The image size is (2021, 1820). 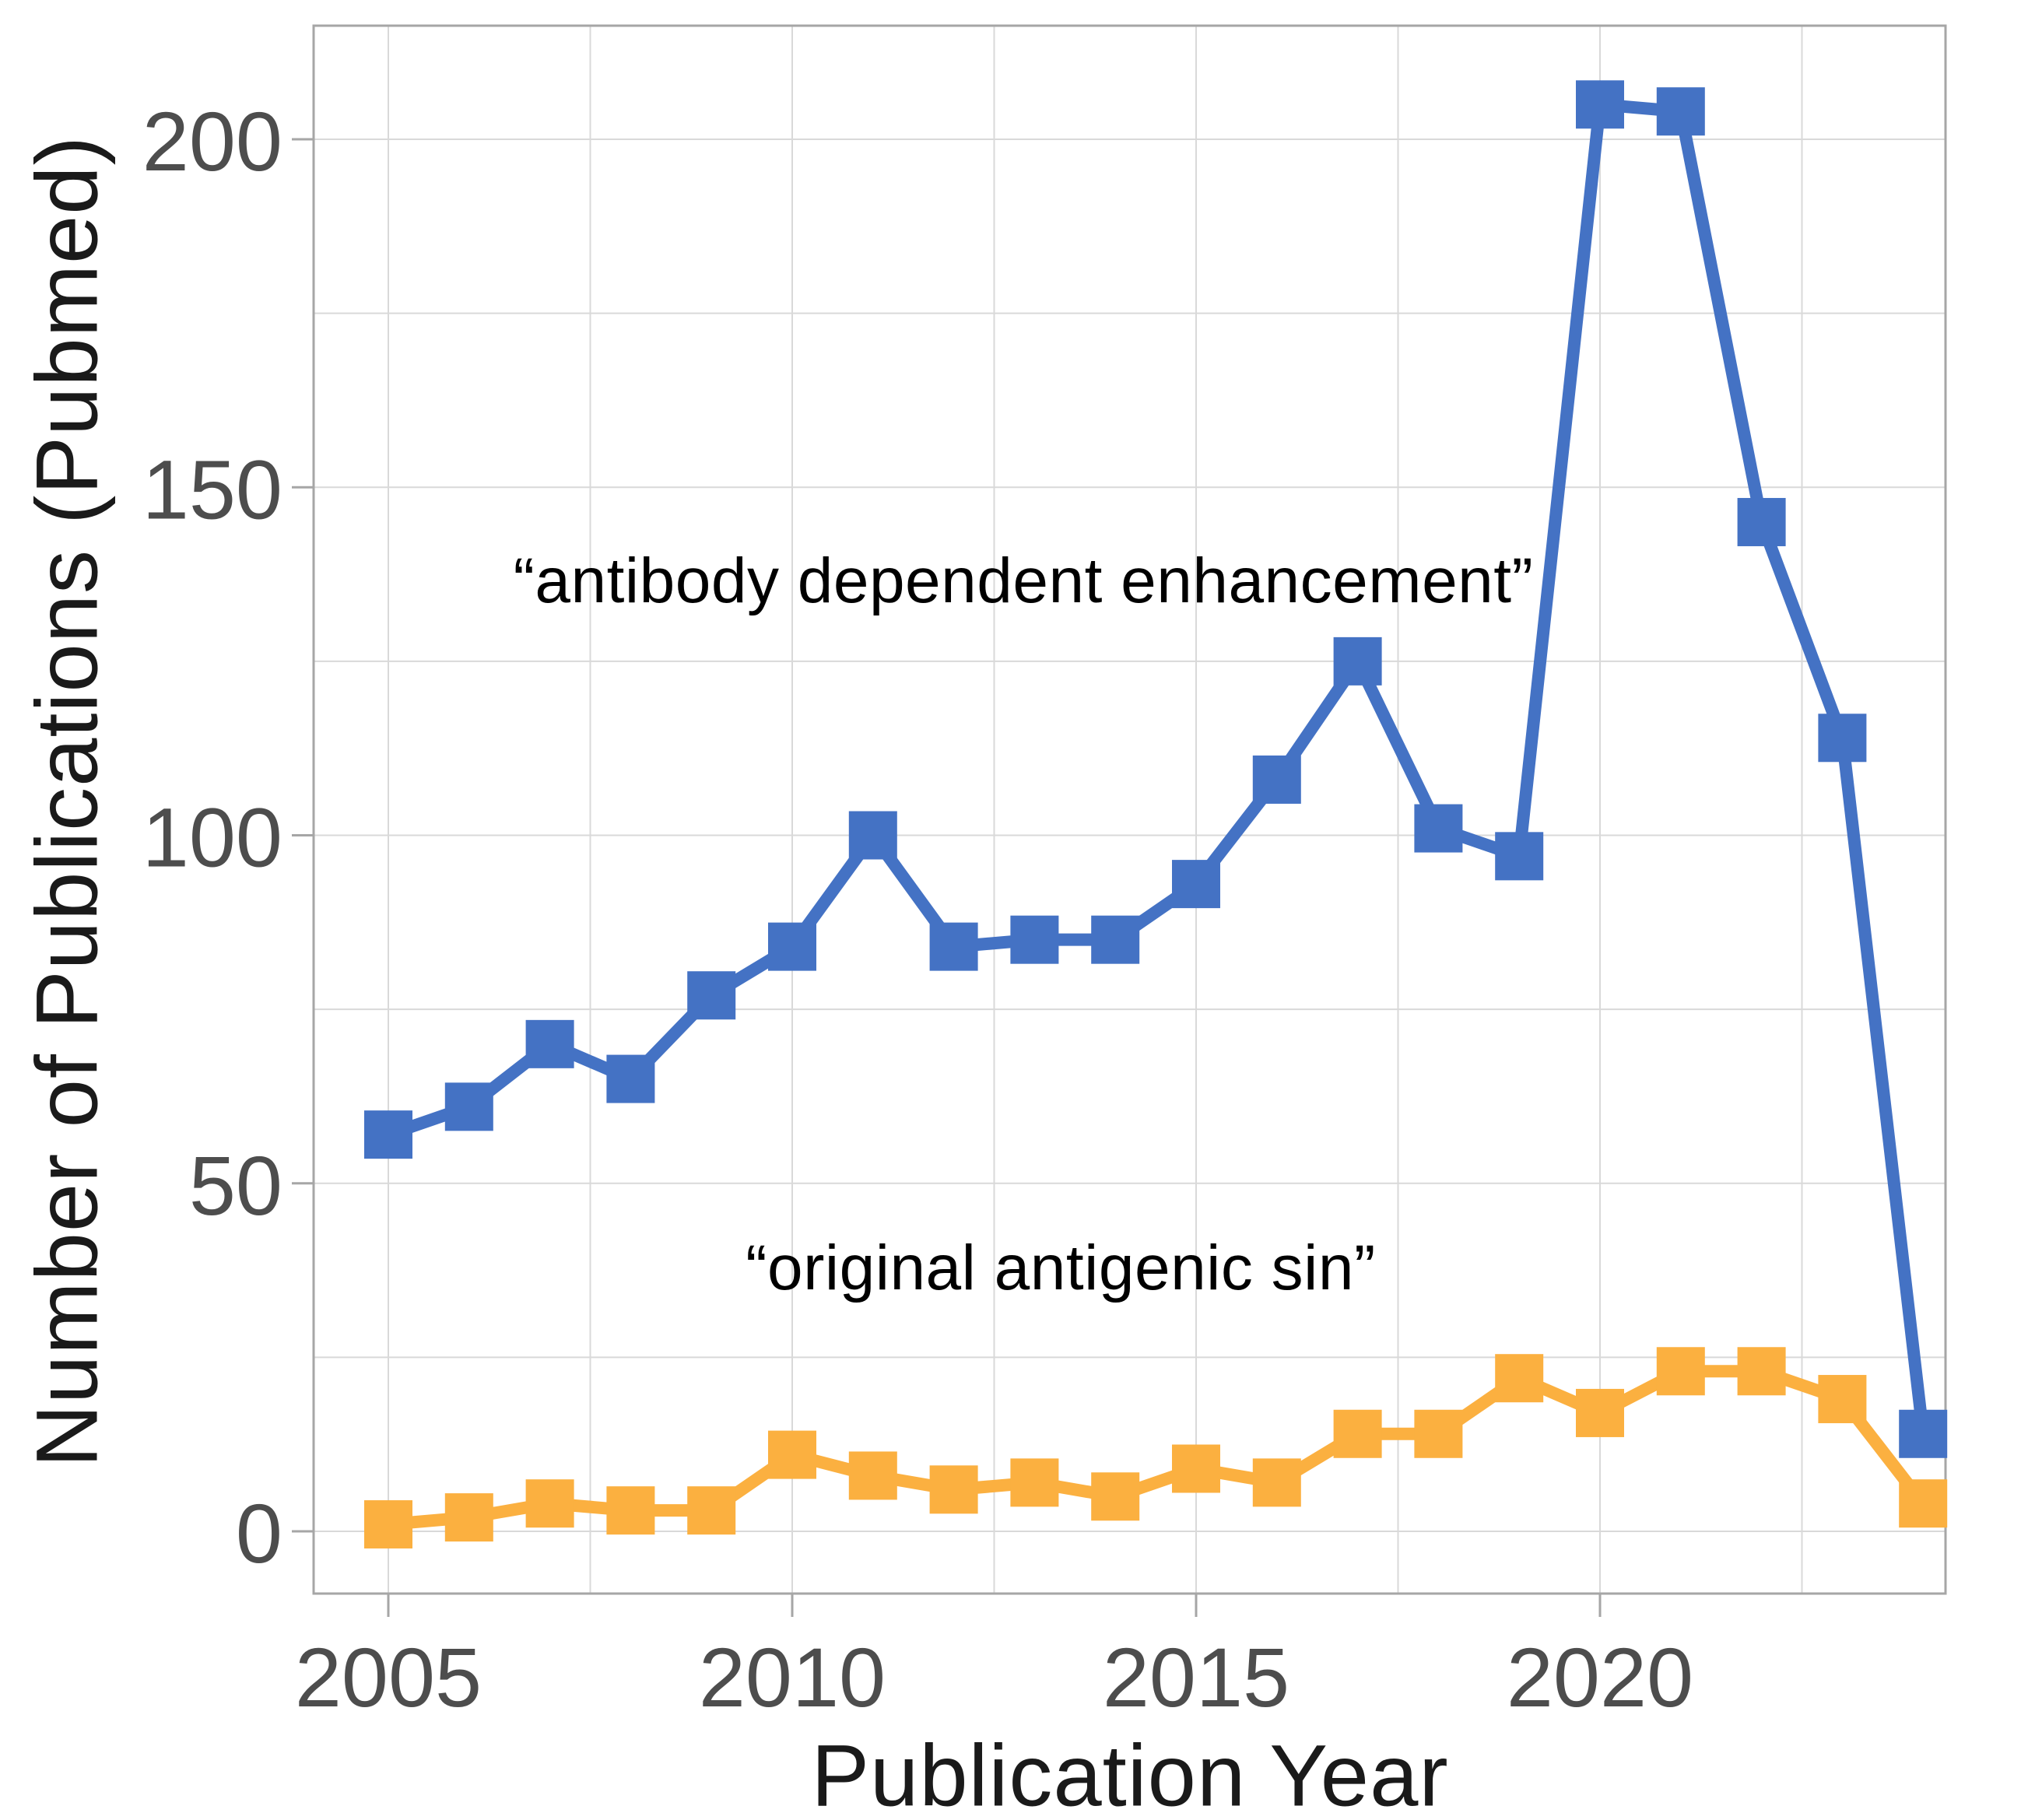 I want to click on y-tick-label: 150, so click(x=212, y=489).